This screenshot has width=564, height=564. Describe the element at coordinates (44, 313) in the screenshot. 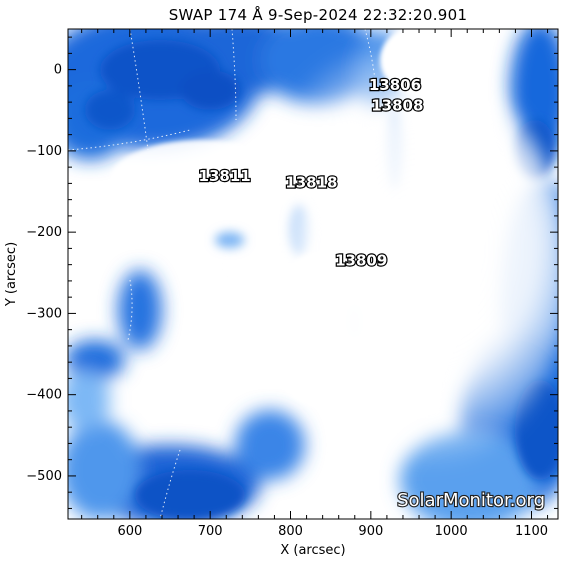

I see `y-tick-label: −300` at that location.